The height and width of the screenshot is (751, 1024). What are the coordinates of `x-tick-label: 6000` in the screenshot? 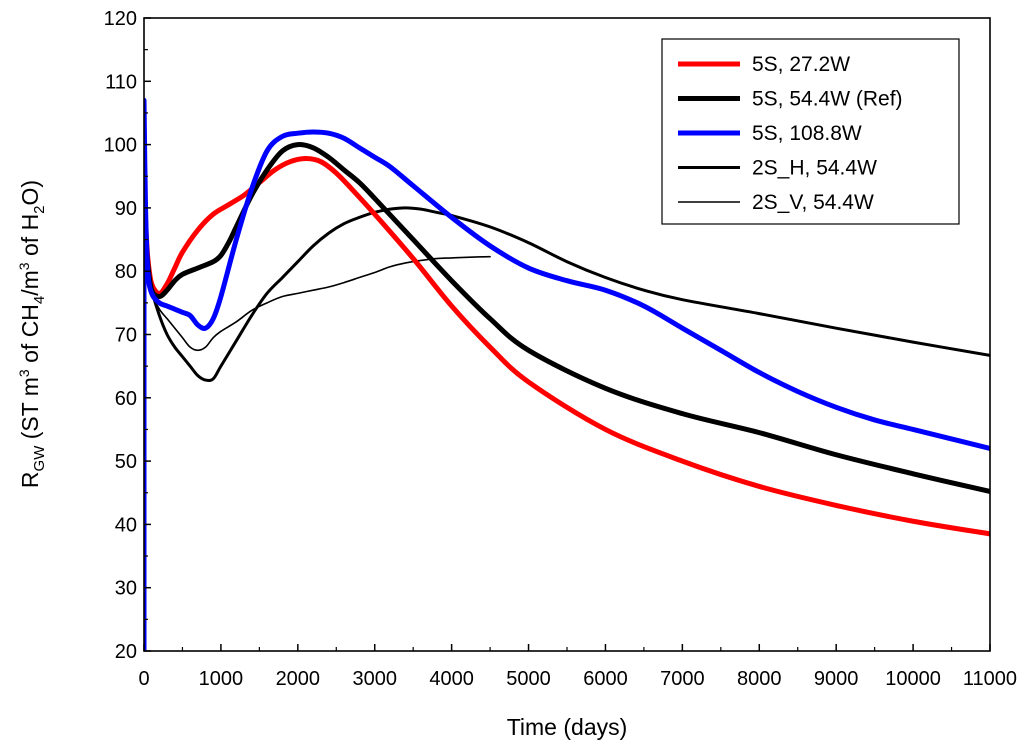 It's located at (605, 679).